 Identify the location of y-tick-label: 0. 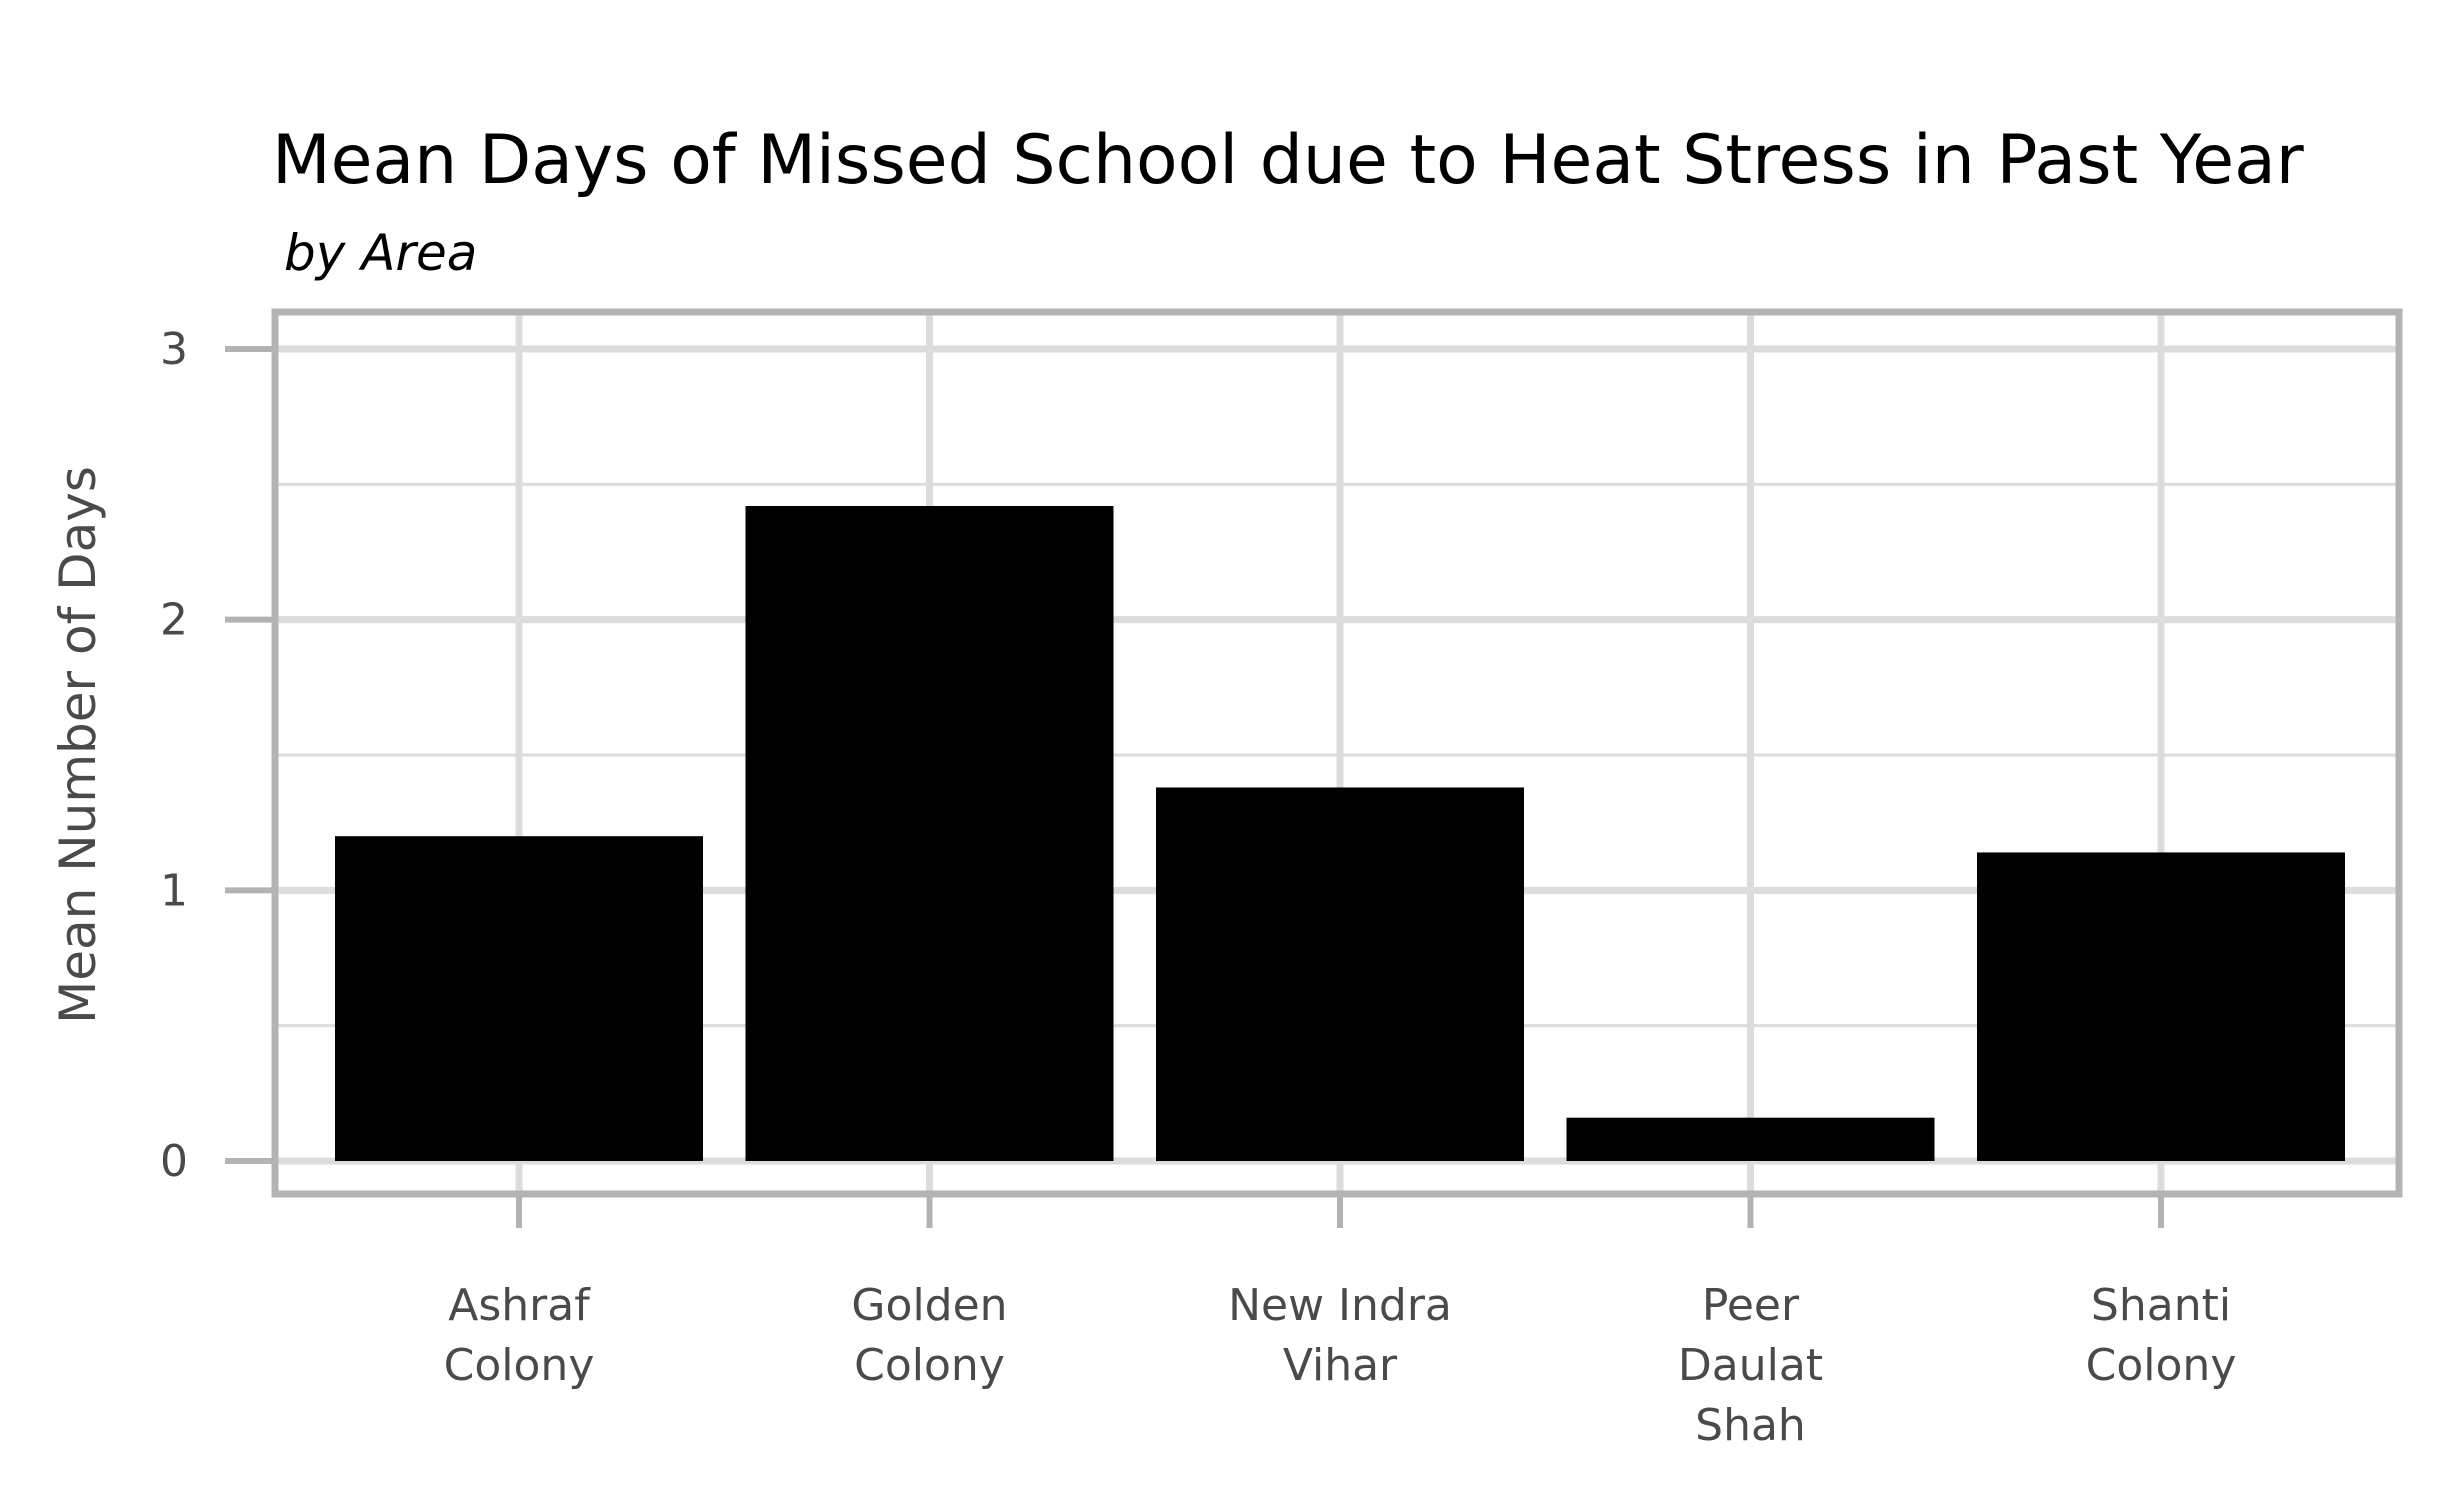
(174, 1161).